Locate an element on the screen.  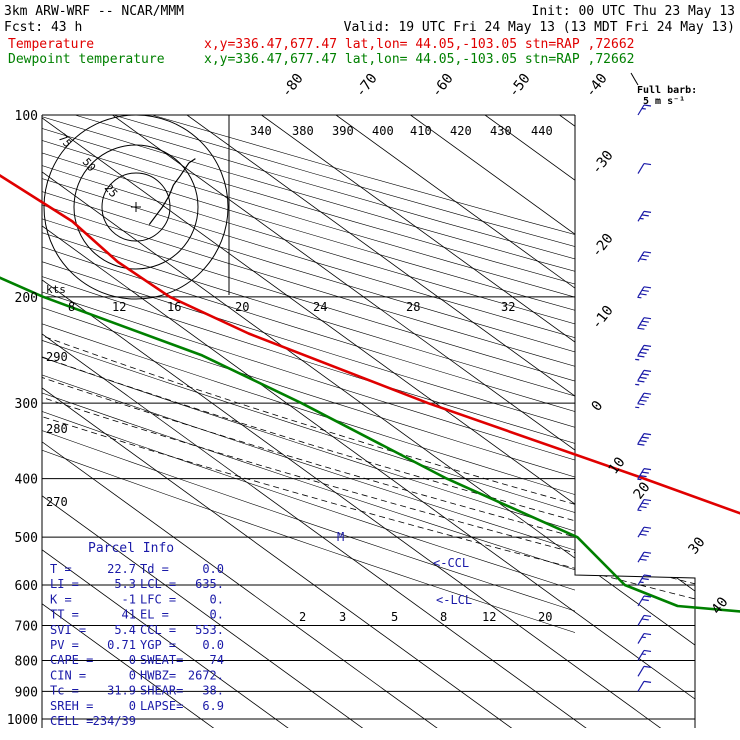
parcel-info-cell: 0.71 is located at coordinates (121, 645).